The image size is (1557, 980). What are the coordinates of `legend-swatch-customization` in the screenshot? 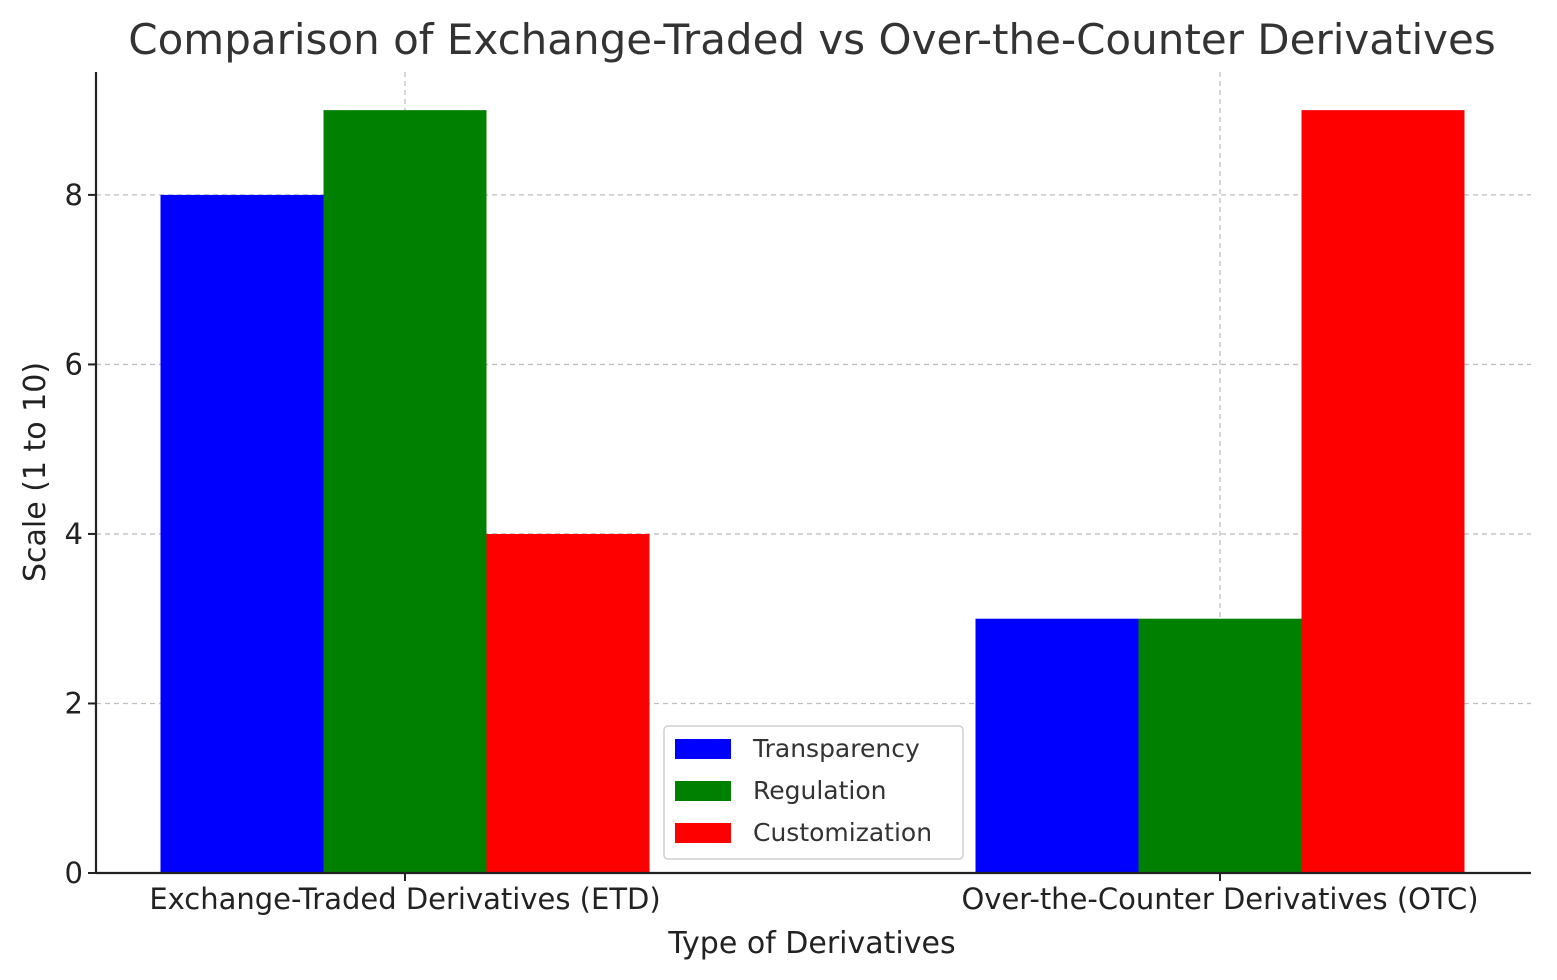 It's located at (703, 833).